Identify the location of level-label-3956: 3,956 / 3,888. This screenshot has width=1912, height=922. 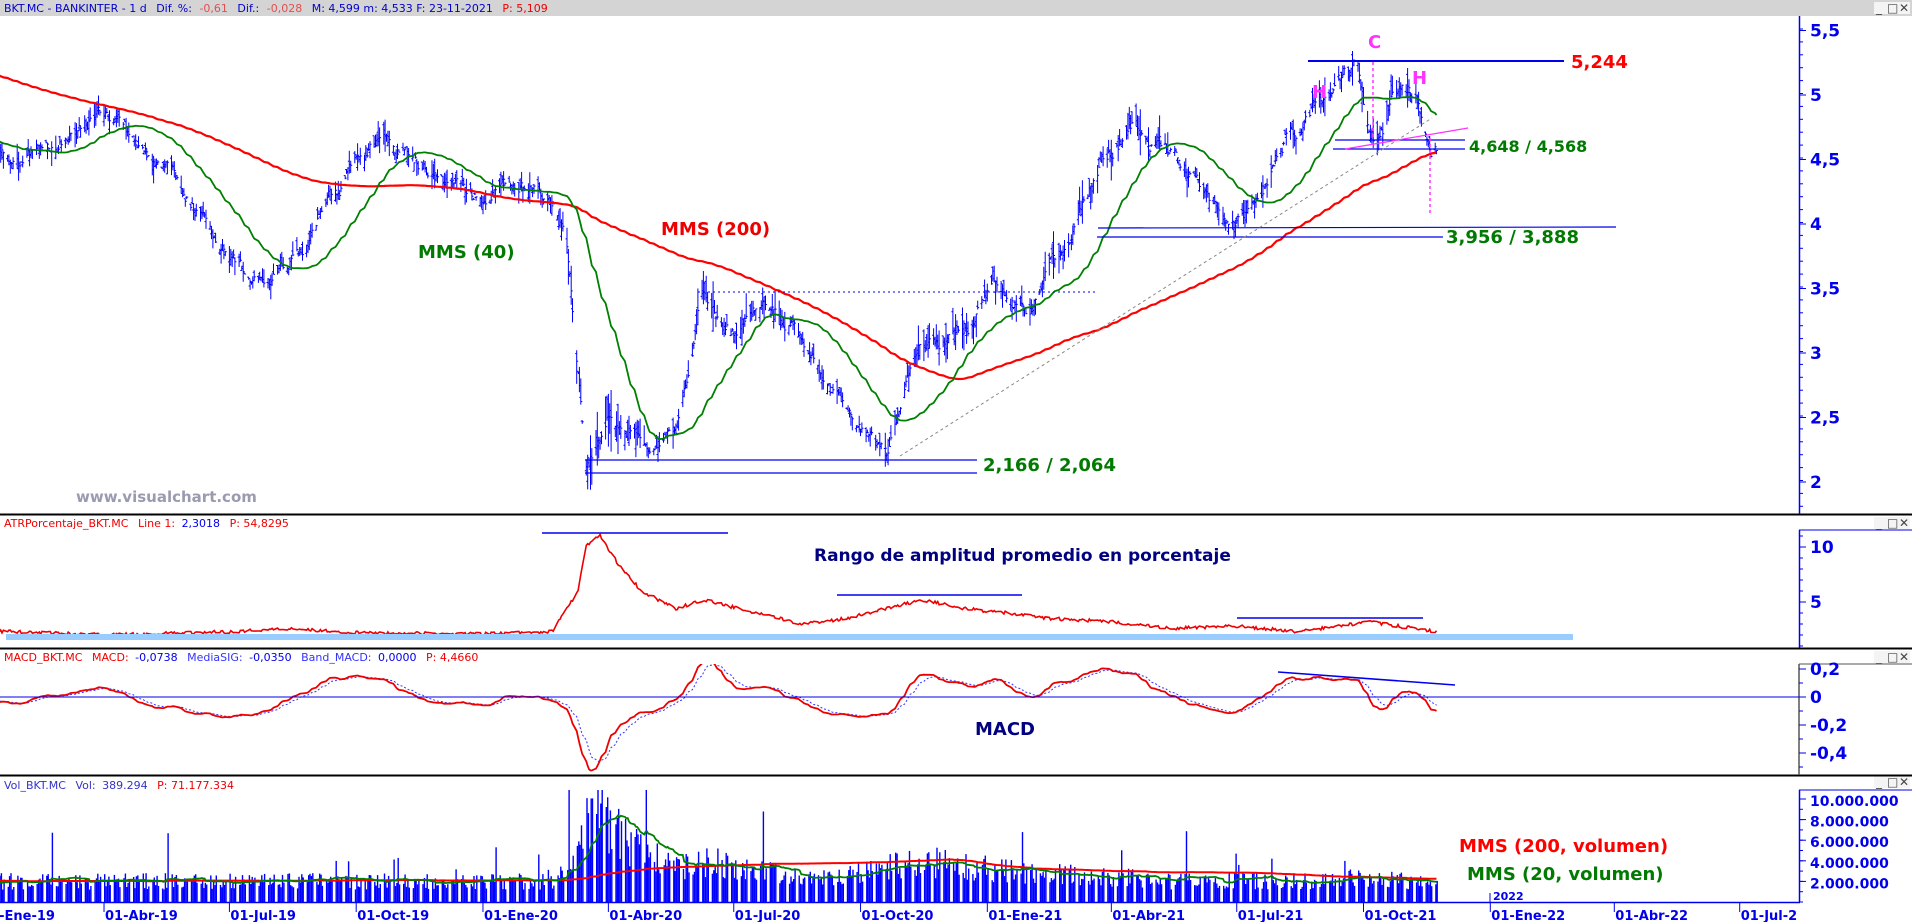
(1512, 237).